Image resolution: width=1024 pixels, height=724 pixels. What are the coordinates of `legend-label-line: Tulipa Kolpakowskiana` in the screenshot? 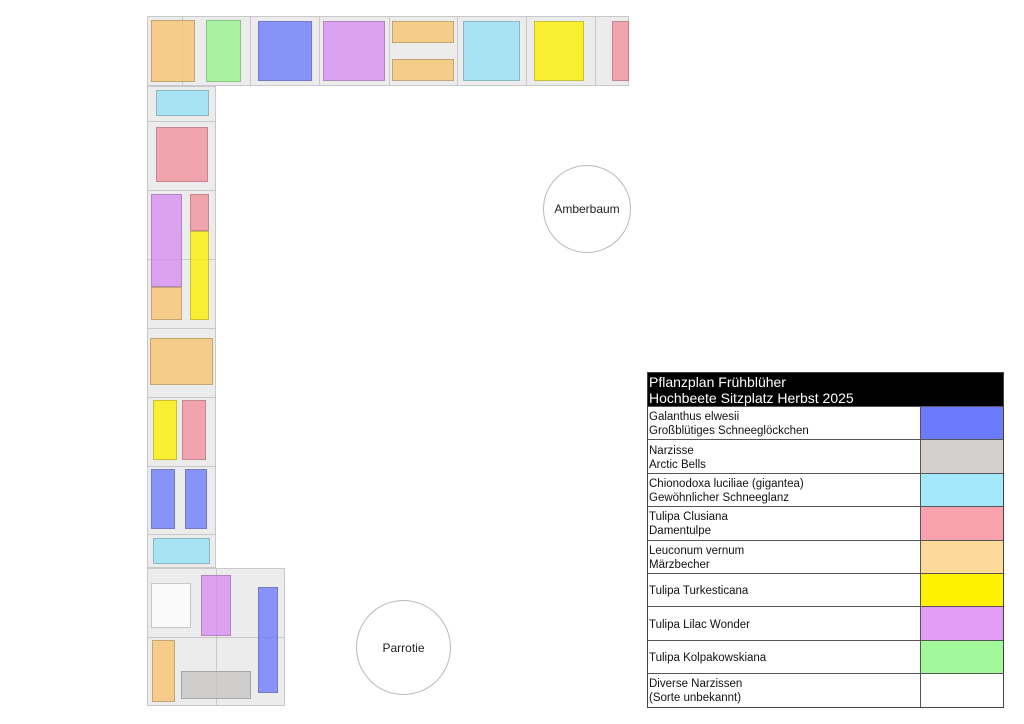 It's located at (708, 657).